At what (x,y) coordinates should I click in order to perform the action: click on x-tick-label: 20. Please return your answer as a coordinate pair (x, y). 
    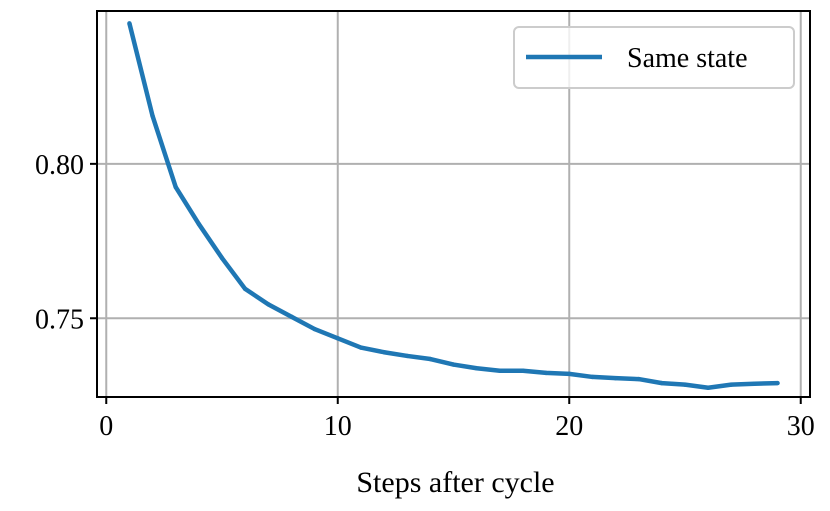
    Looking at the image, I should click on (569, 426).